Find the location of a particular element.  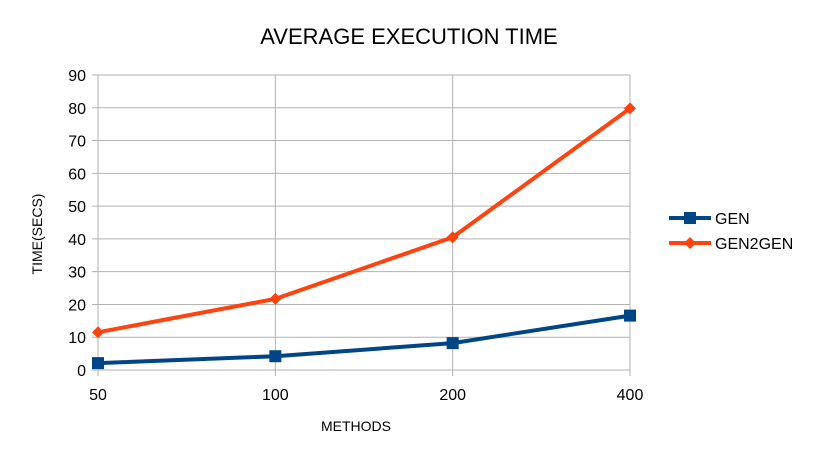

x-tick-label: 50 is located at coordinates (98, 395).